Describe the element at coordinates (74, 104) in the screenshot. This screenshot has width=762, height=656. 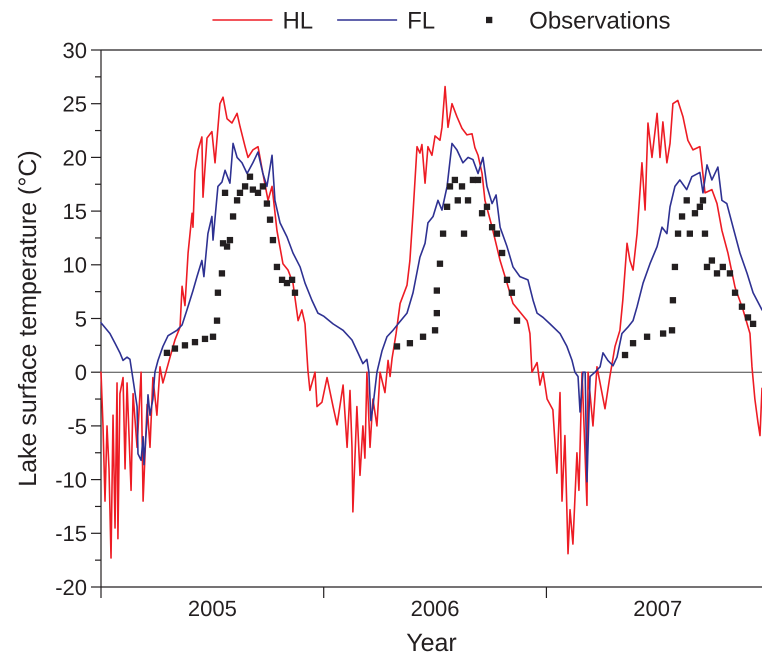
I see `y-tick-label: 25` at that location.